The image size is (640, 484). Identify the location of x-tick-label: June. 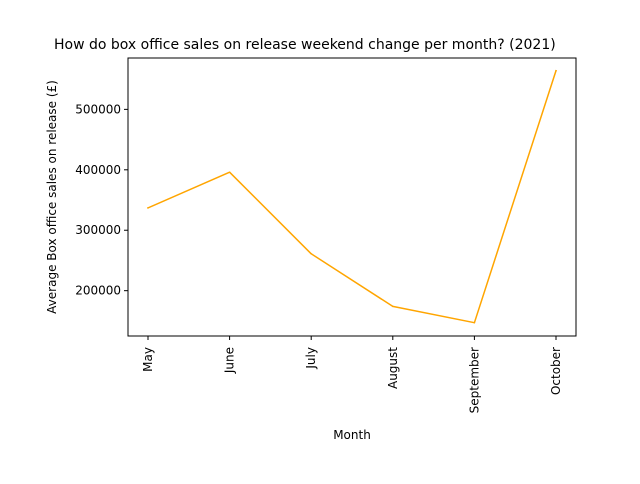
(230, 360).